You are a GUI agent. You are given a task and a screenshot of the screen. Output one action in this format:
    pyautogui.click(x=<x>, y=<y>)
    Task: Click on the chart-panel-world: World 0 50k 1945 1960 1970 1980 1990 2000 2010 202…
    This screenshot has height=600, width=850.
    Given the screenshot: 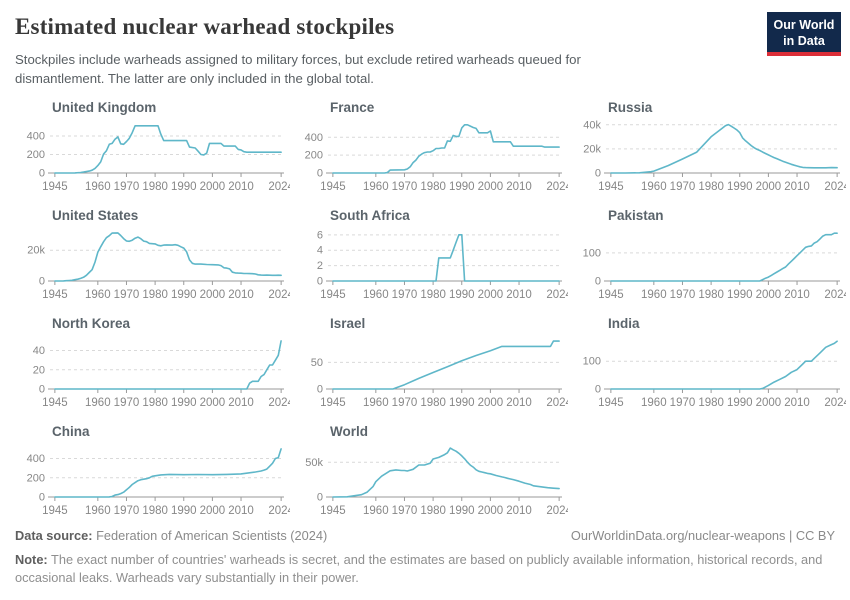 What is the action you would take?
    pyautogui.click(x=431, y=474)
    